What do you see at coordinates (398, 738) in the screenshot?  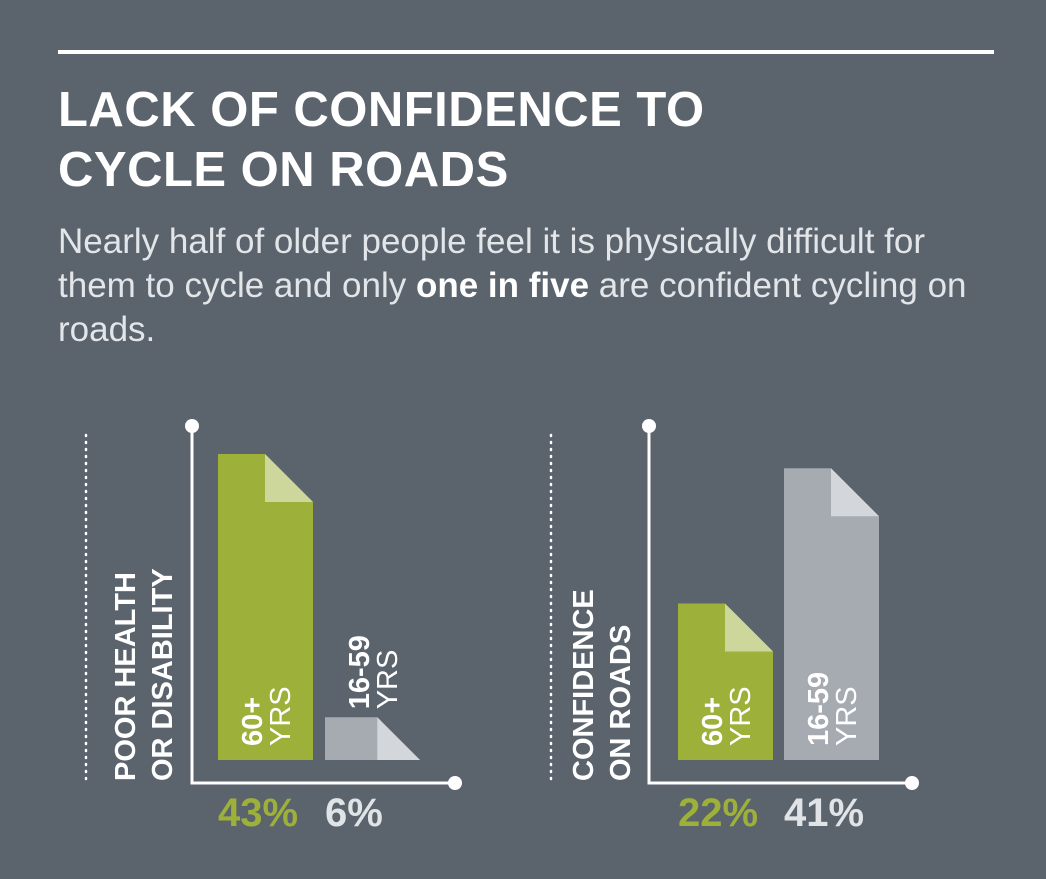 I see `chart-1-bar-2-fold` at bounding box center [398, 738].